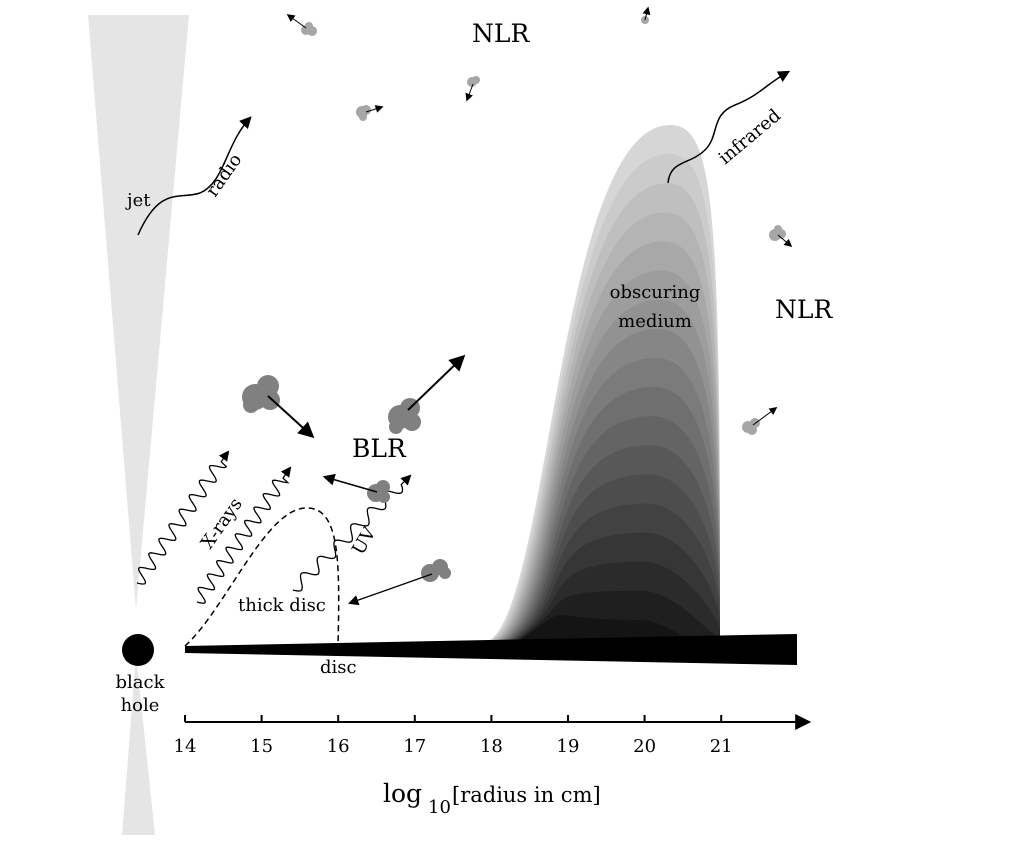 The width and height of the screenshot is (1017, 843). Describe the element at coordinates (439, 807) in the screenshot. I see `axis-label-sub: 10` at that location.